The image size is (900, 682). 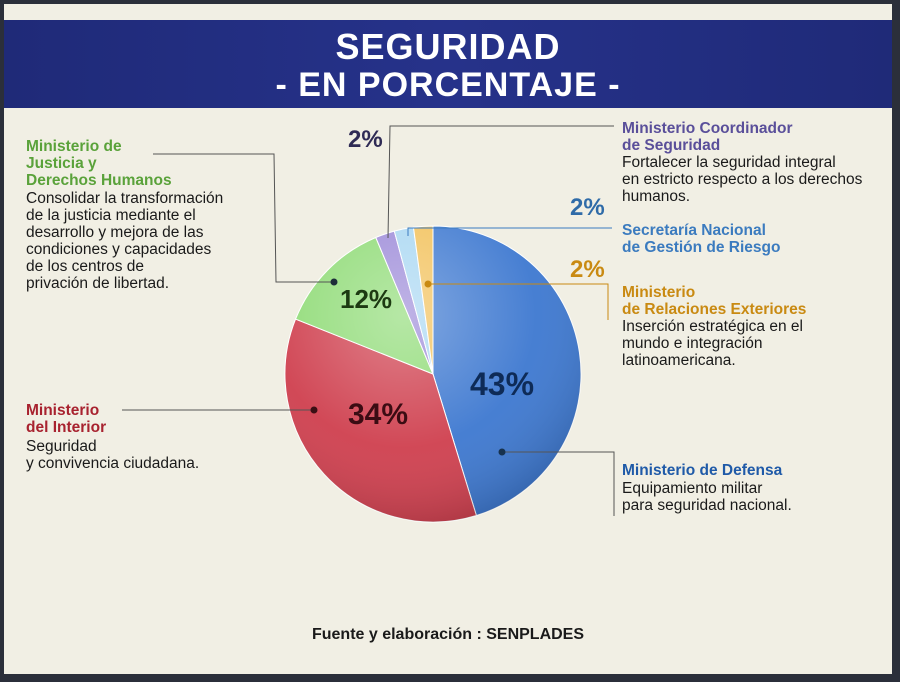 What do you see at coordinates (714, 309) in the screenshot?
I see `label-exteriores-line: de Relaciones Exteriores` at bounding box center [714, 309].